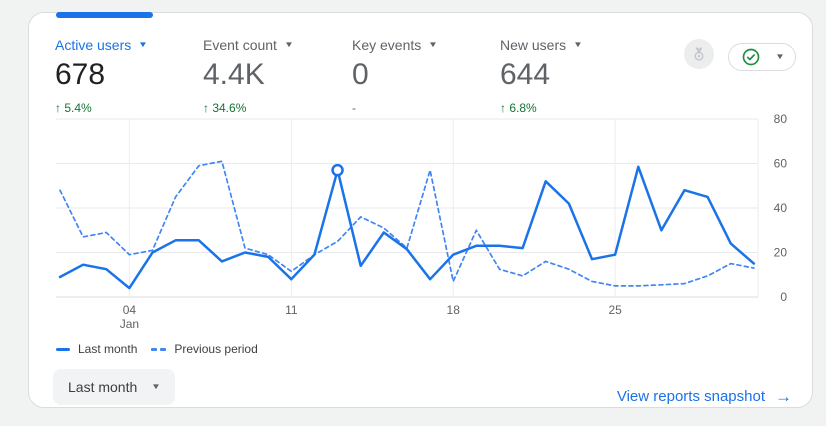 This screenshot has width=826, height=426. I want to click on previous-period-line-swatch, so click(159, 349).